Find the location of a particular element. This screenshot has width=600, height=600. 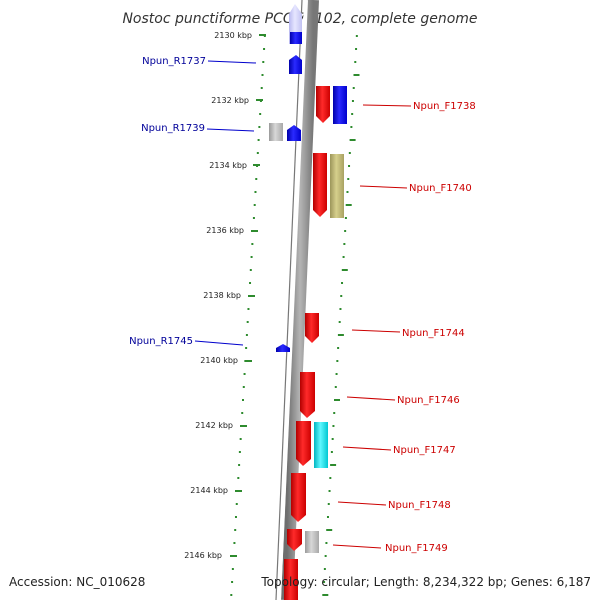

scale-tick: 2140 kbp is located at coordinates (226, 360).